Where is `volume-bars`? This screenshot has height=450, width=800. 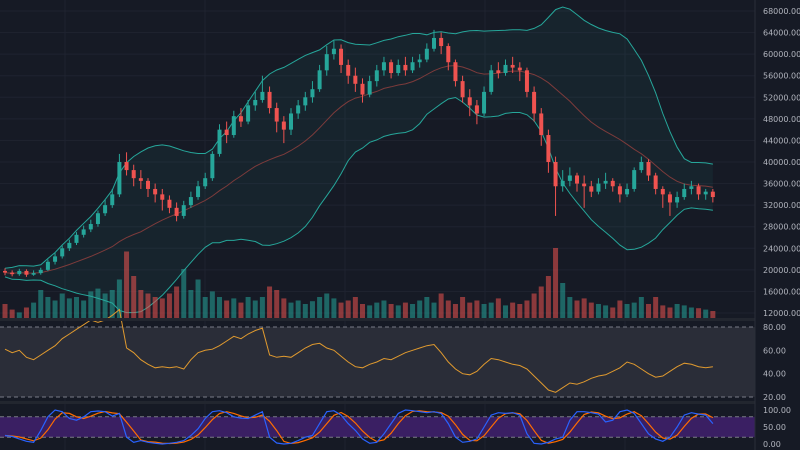 volume-bars is located at coordinates (359, 283).